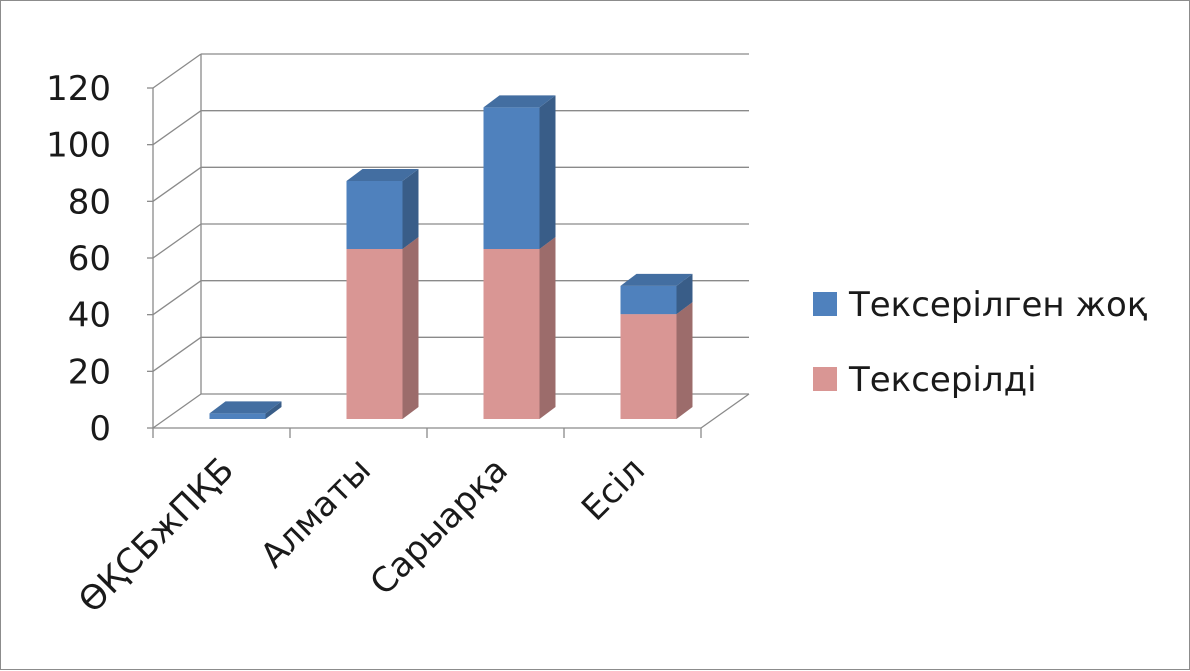 Image resolution: width=1190 pixels, height=671 pixels. Describe the element at coordinates (156, 535) in the screenshot. I see `x-category-label: ӨҚСБжПҚБ` at that location.